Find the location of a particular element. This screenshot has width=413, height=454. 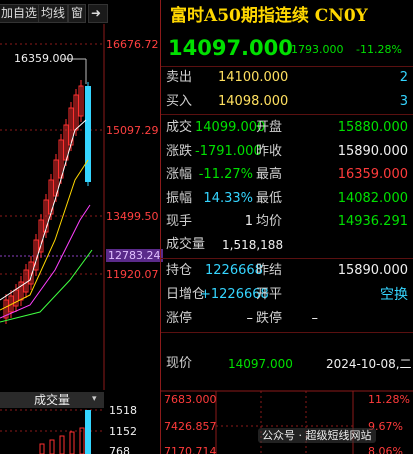

dropdown-icon: ▾ is located at coordinates (94, 399).